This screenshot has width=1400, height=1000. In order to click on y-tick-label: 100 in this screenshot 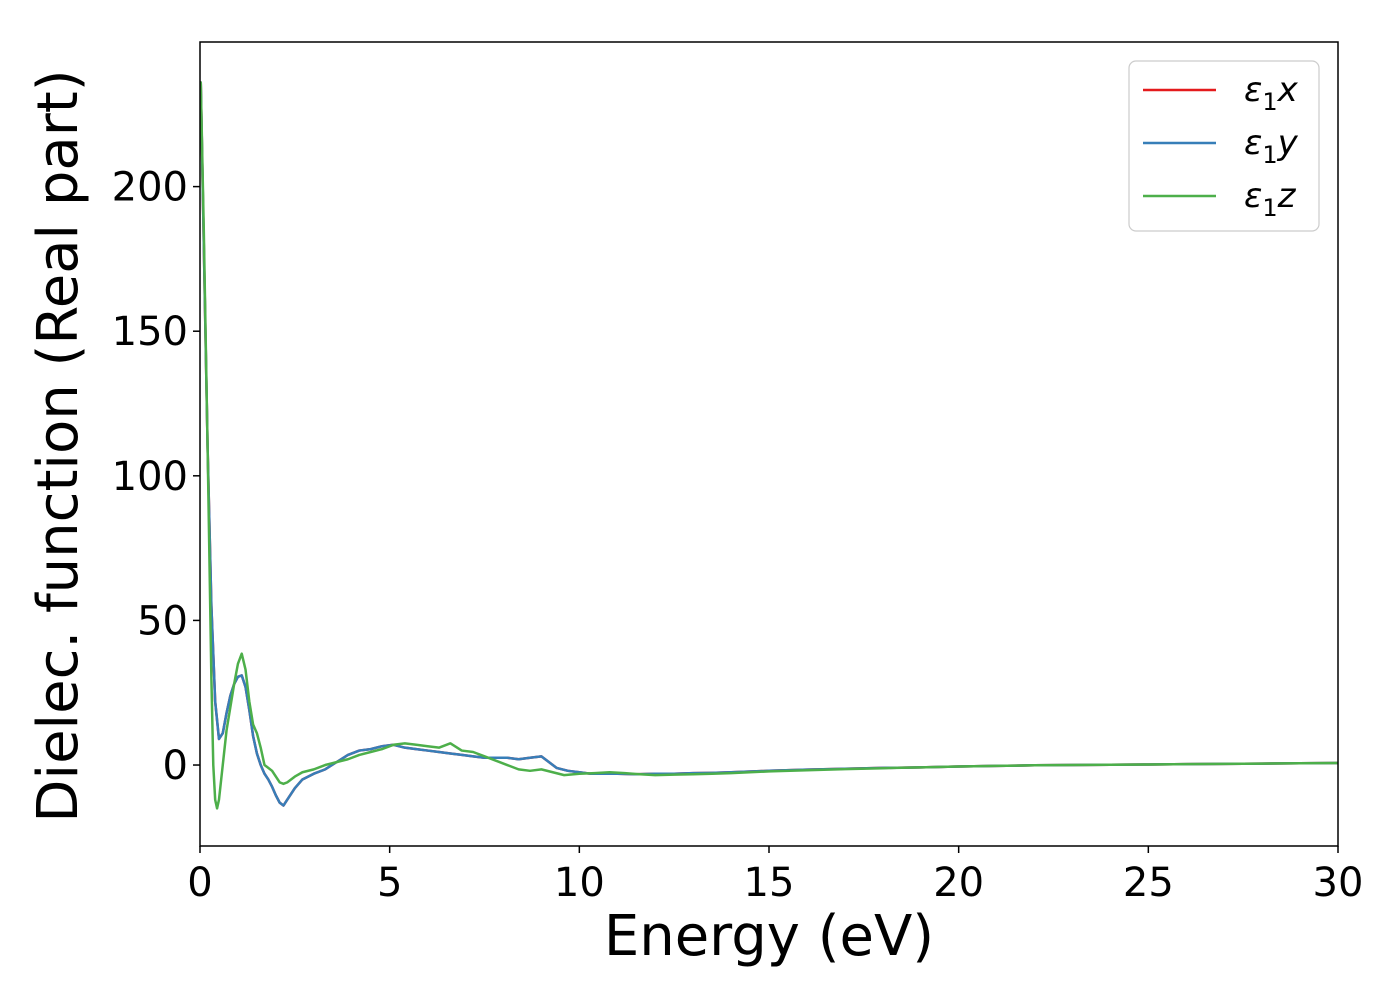, I will do `click(150, 477)`.